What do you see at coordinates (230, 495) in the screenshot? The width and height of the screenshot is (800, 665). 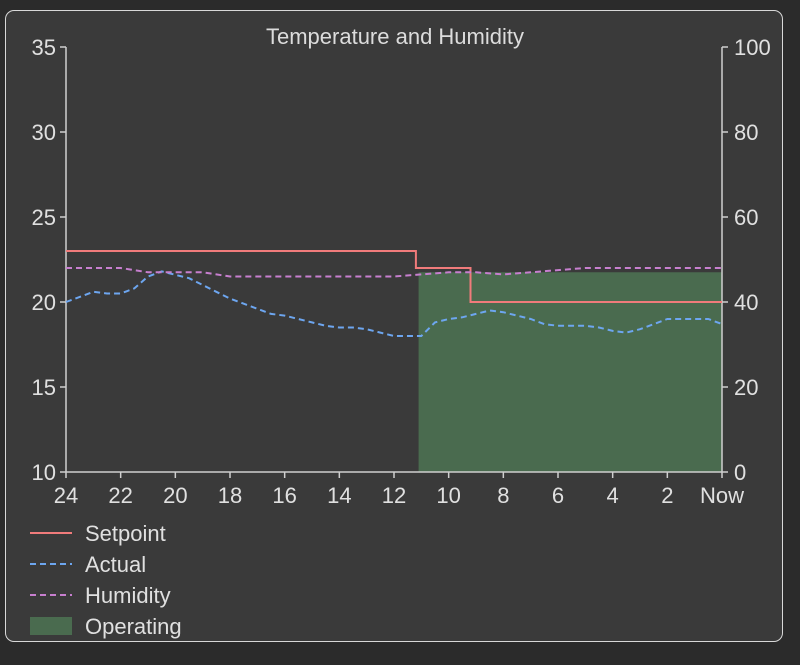 I see `x-tick-label: 18` at bounding box center [230, 495].